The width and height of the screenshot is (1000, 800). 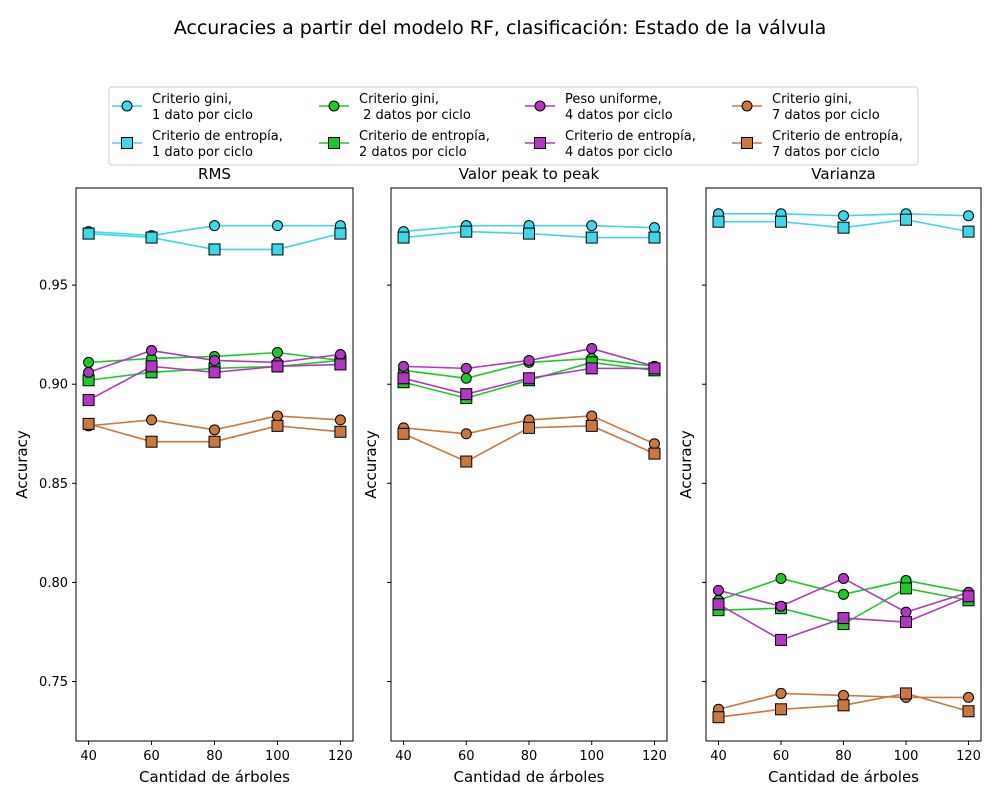 I want to click on subplot-title: RMS, so click(x=214, y=174).